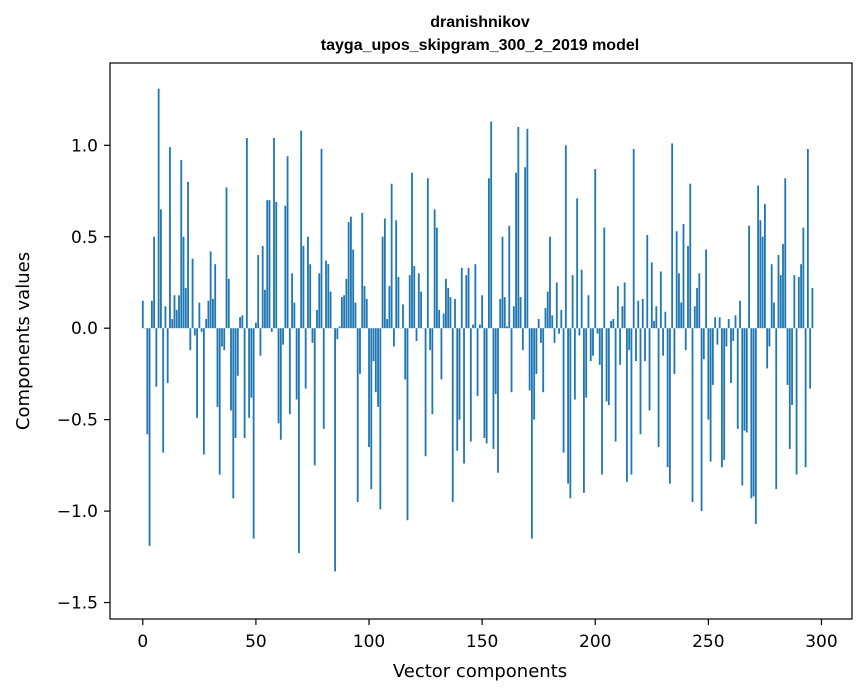  I want to click on x-tick-label: 250, so click(708, 642).